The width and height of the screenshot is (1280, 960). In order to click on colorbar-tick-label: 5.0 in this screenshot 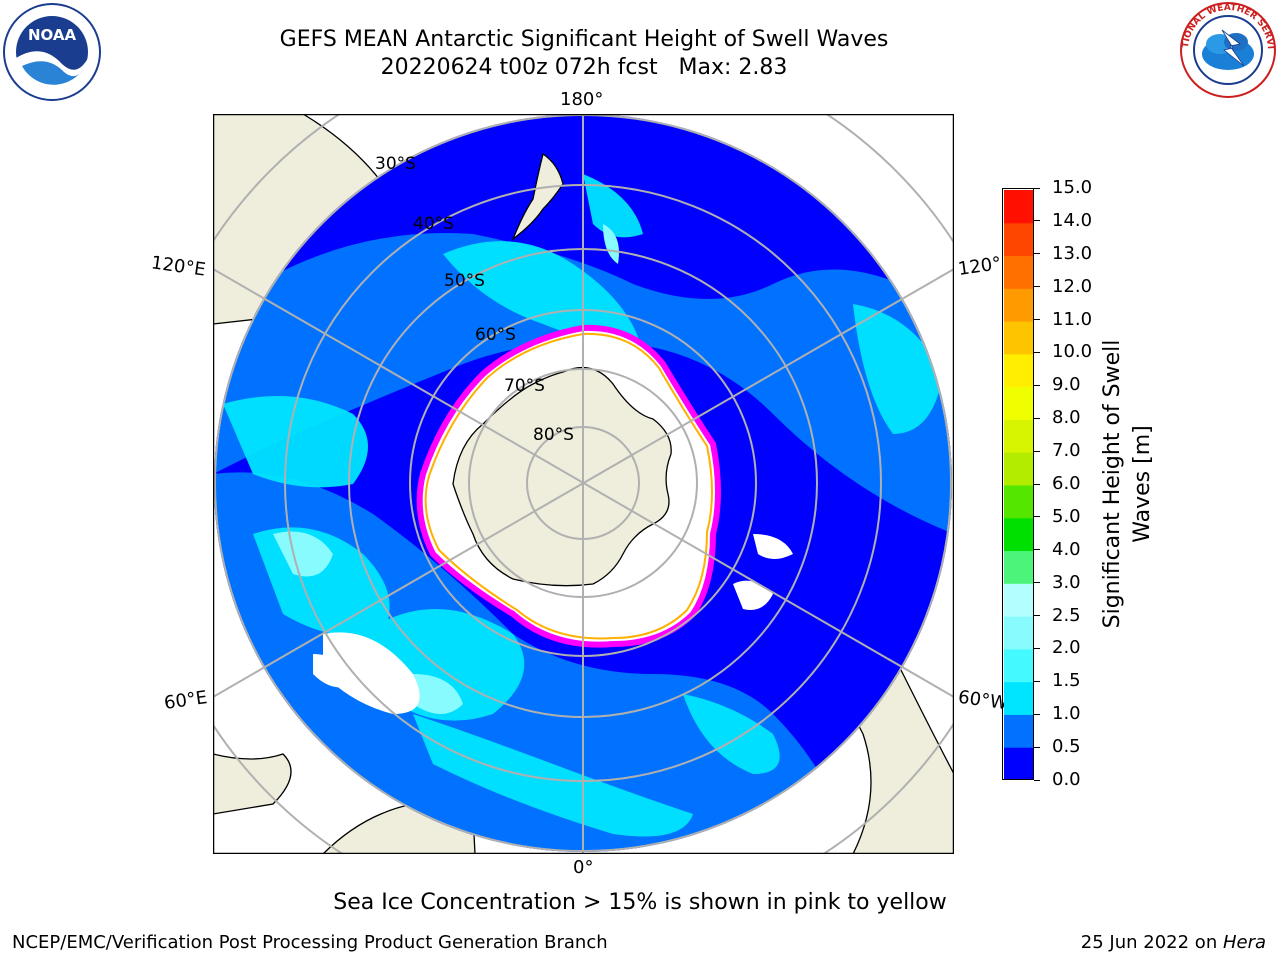, I will do `click(1066, 516)`.